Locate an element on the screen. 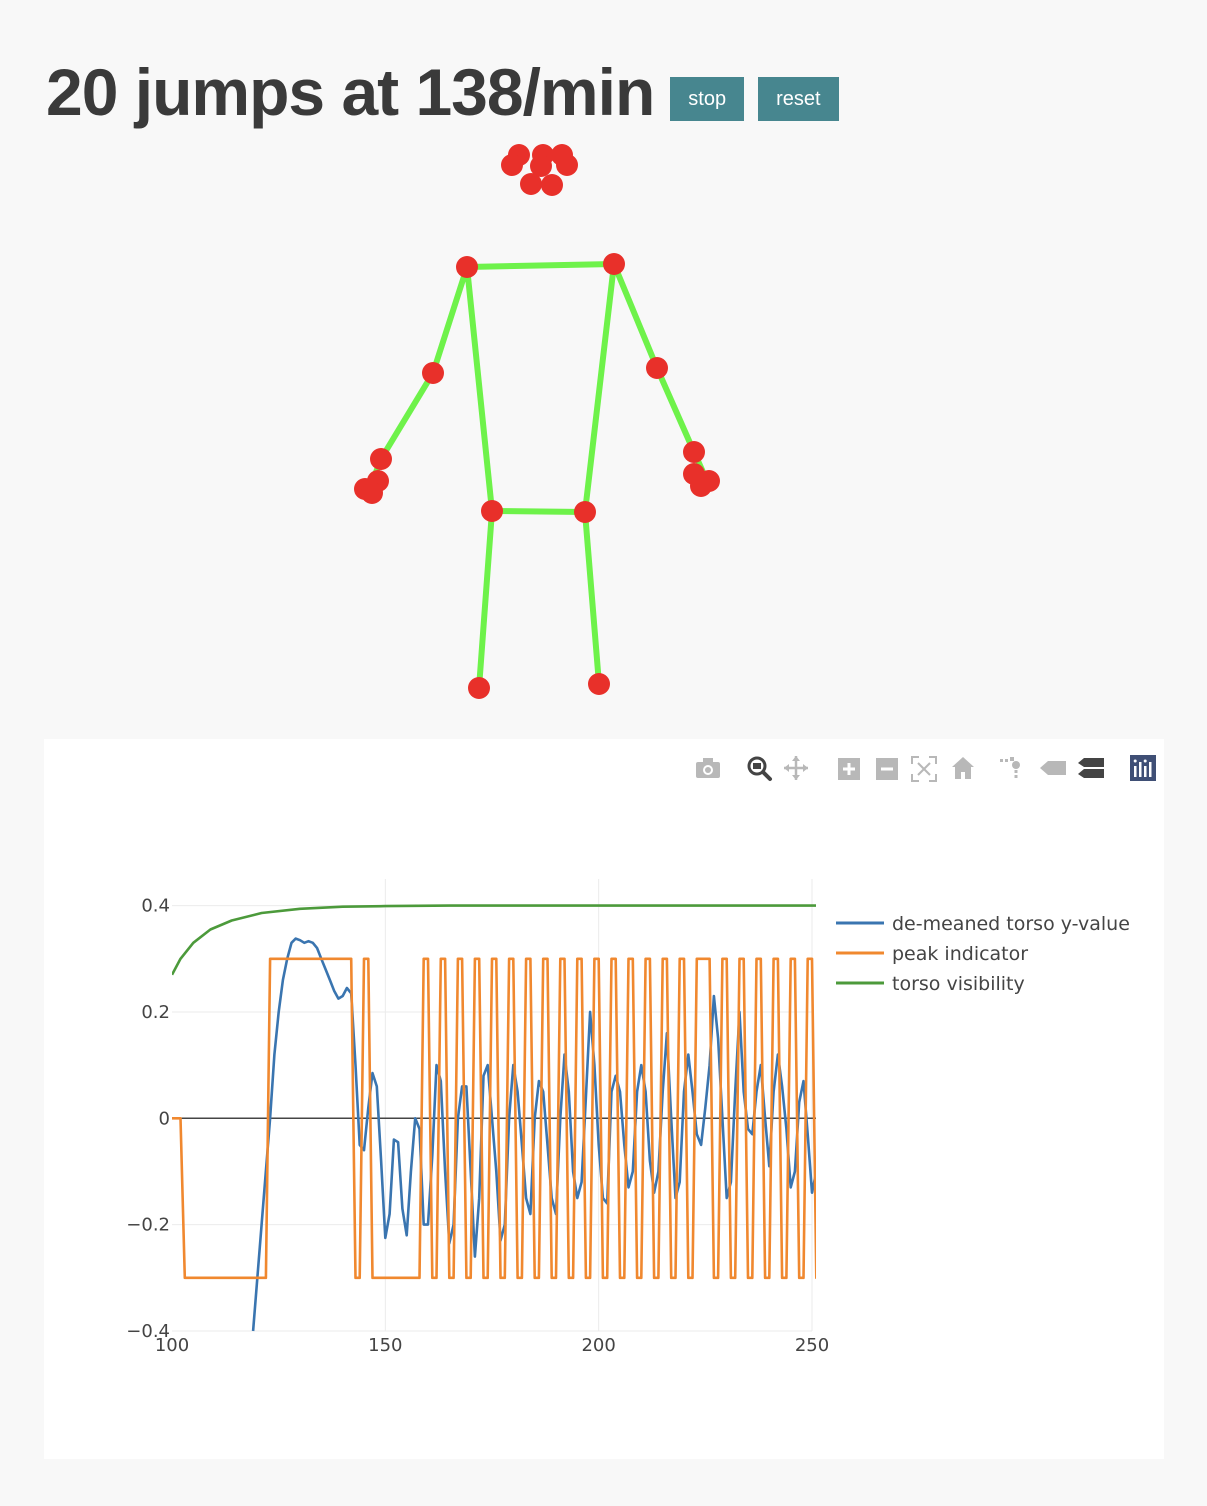  right-upper-arm-bone is located at coordinates (635, 316).